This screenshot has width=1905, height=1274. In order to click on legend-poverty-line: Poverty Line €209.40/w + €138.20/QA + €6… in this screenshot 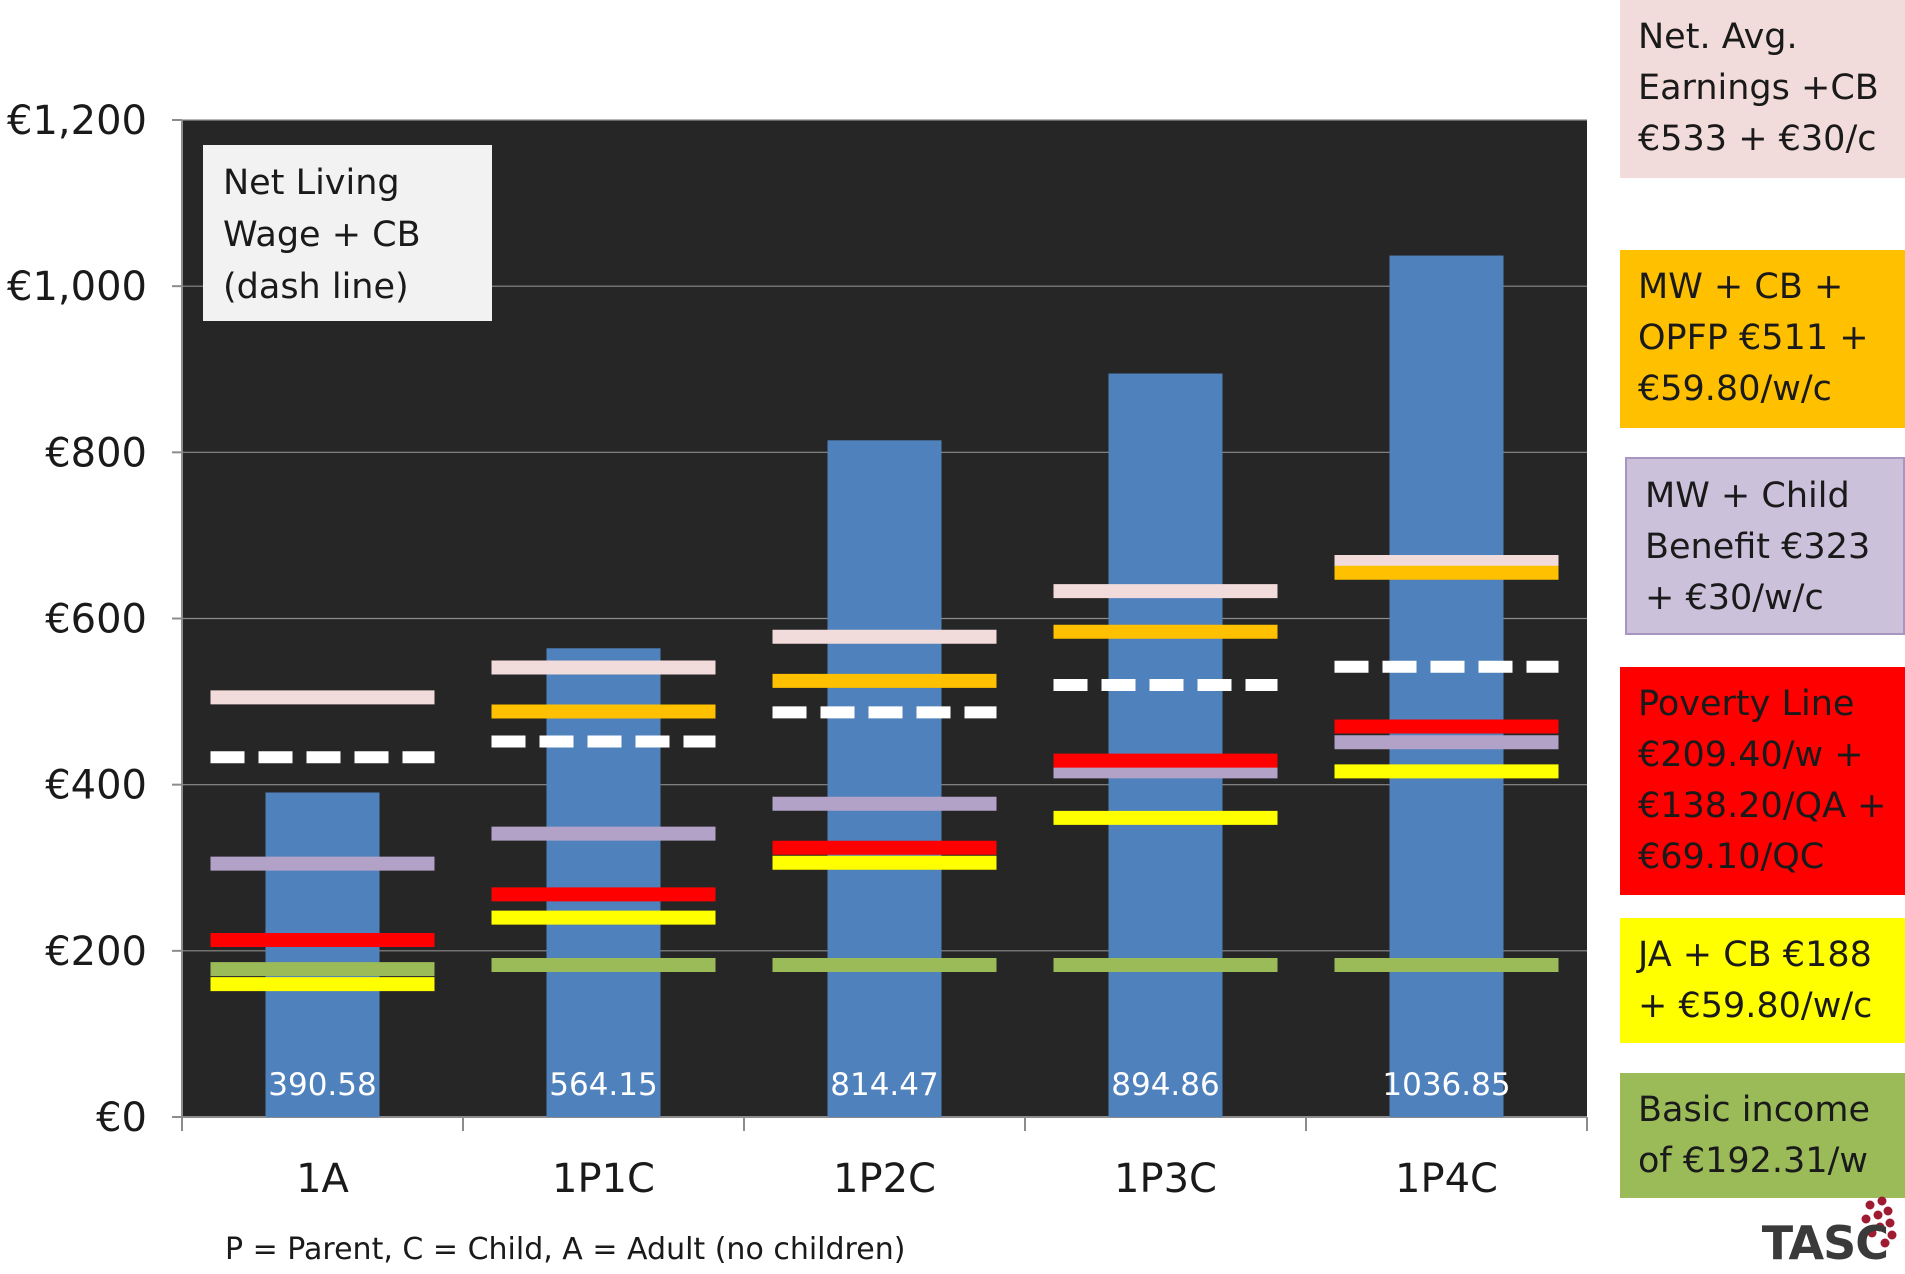, I will do `click(1762, 781)`.